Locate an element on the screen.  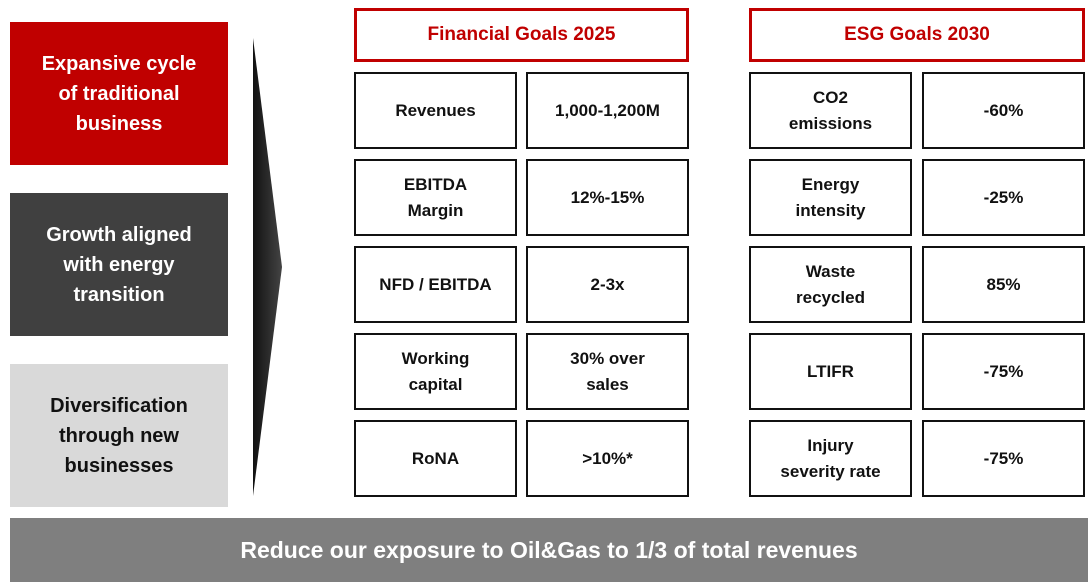
pillar-box: Diversification through new businesses is located at coordinates (119, 435).